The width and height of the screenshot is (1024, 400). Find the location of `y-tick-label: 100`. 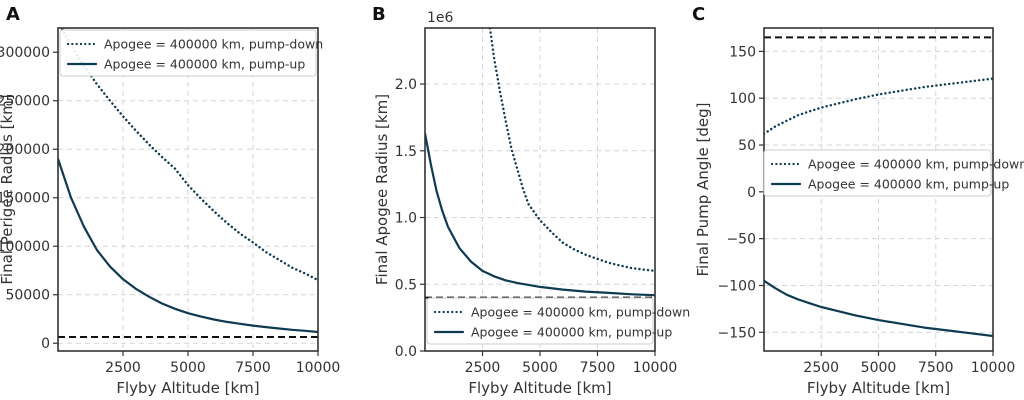

y-tick-label: 100 is located at coordinates (742, 99).